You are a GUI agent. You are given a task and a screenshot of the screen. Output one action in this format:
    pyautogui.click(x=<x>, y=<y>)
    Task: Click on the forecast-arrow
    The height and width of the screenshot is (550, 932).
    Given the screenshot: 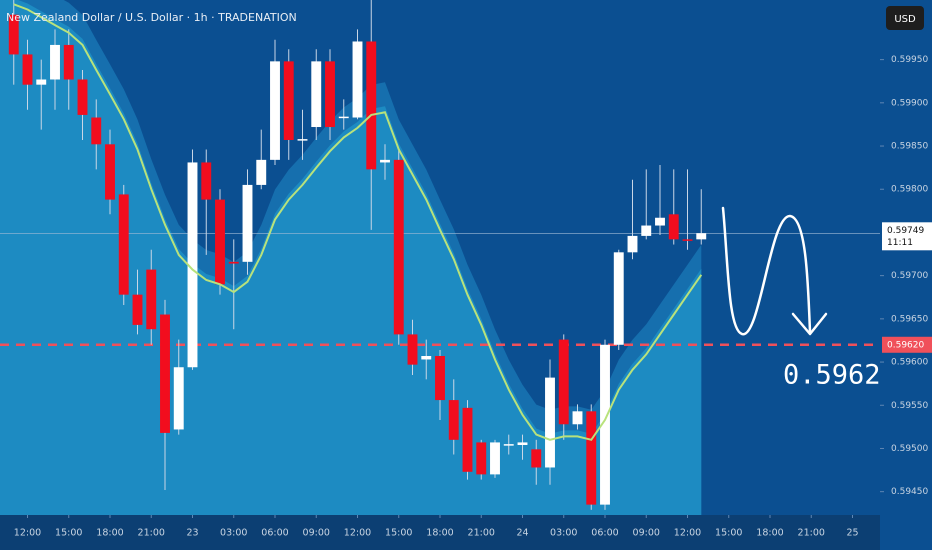 What is the action you would take?
    pyautogui.click(x=766, y=271)
    